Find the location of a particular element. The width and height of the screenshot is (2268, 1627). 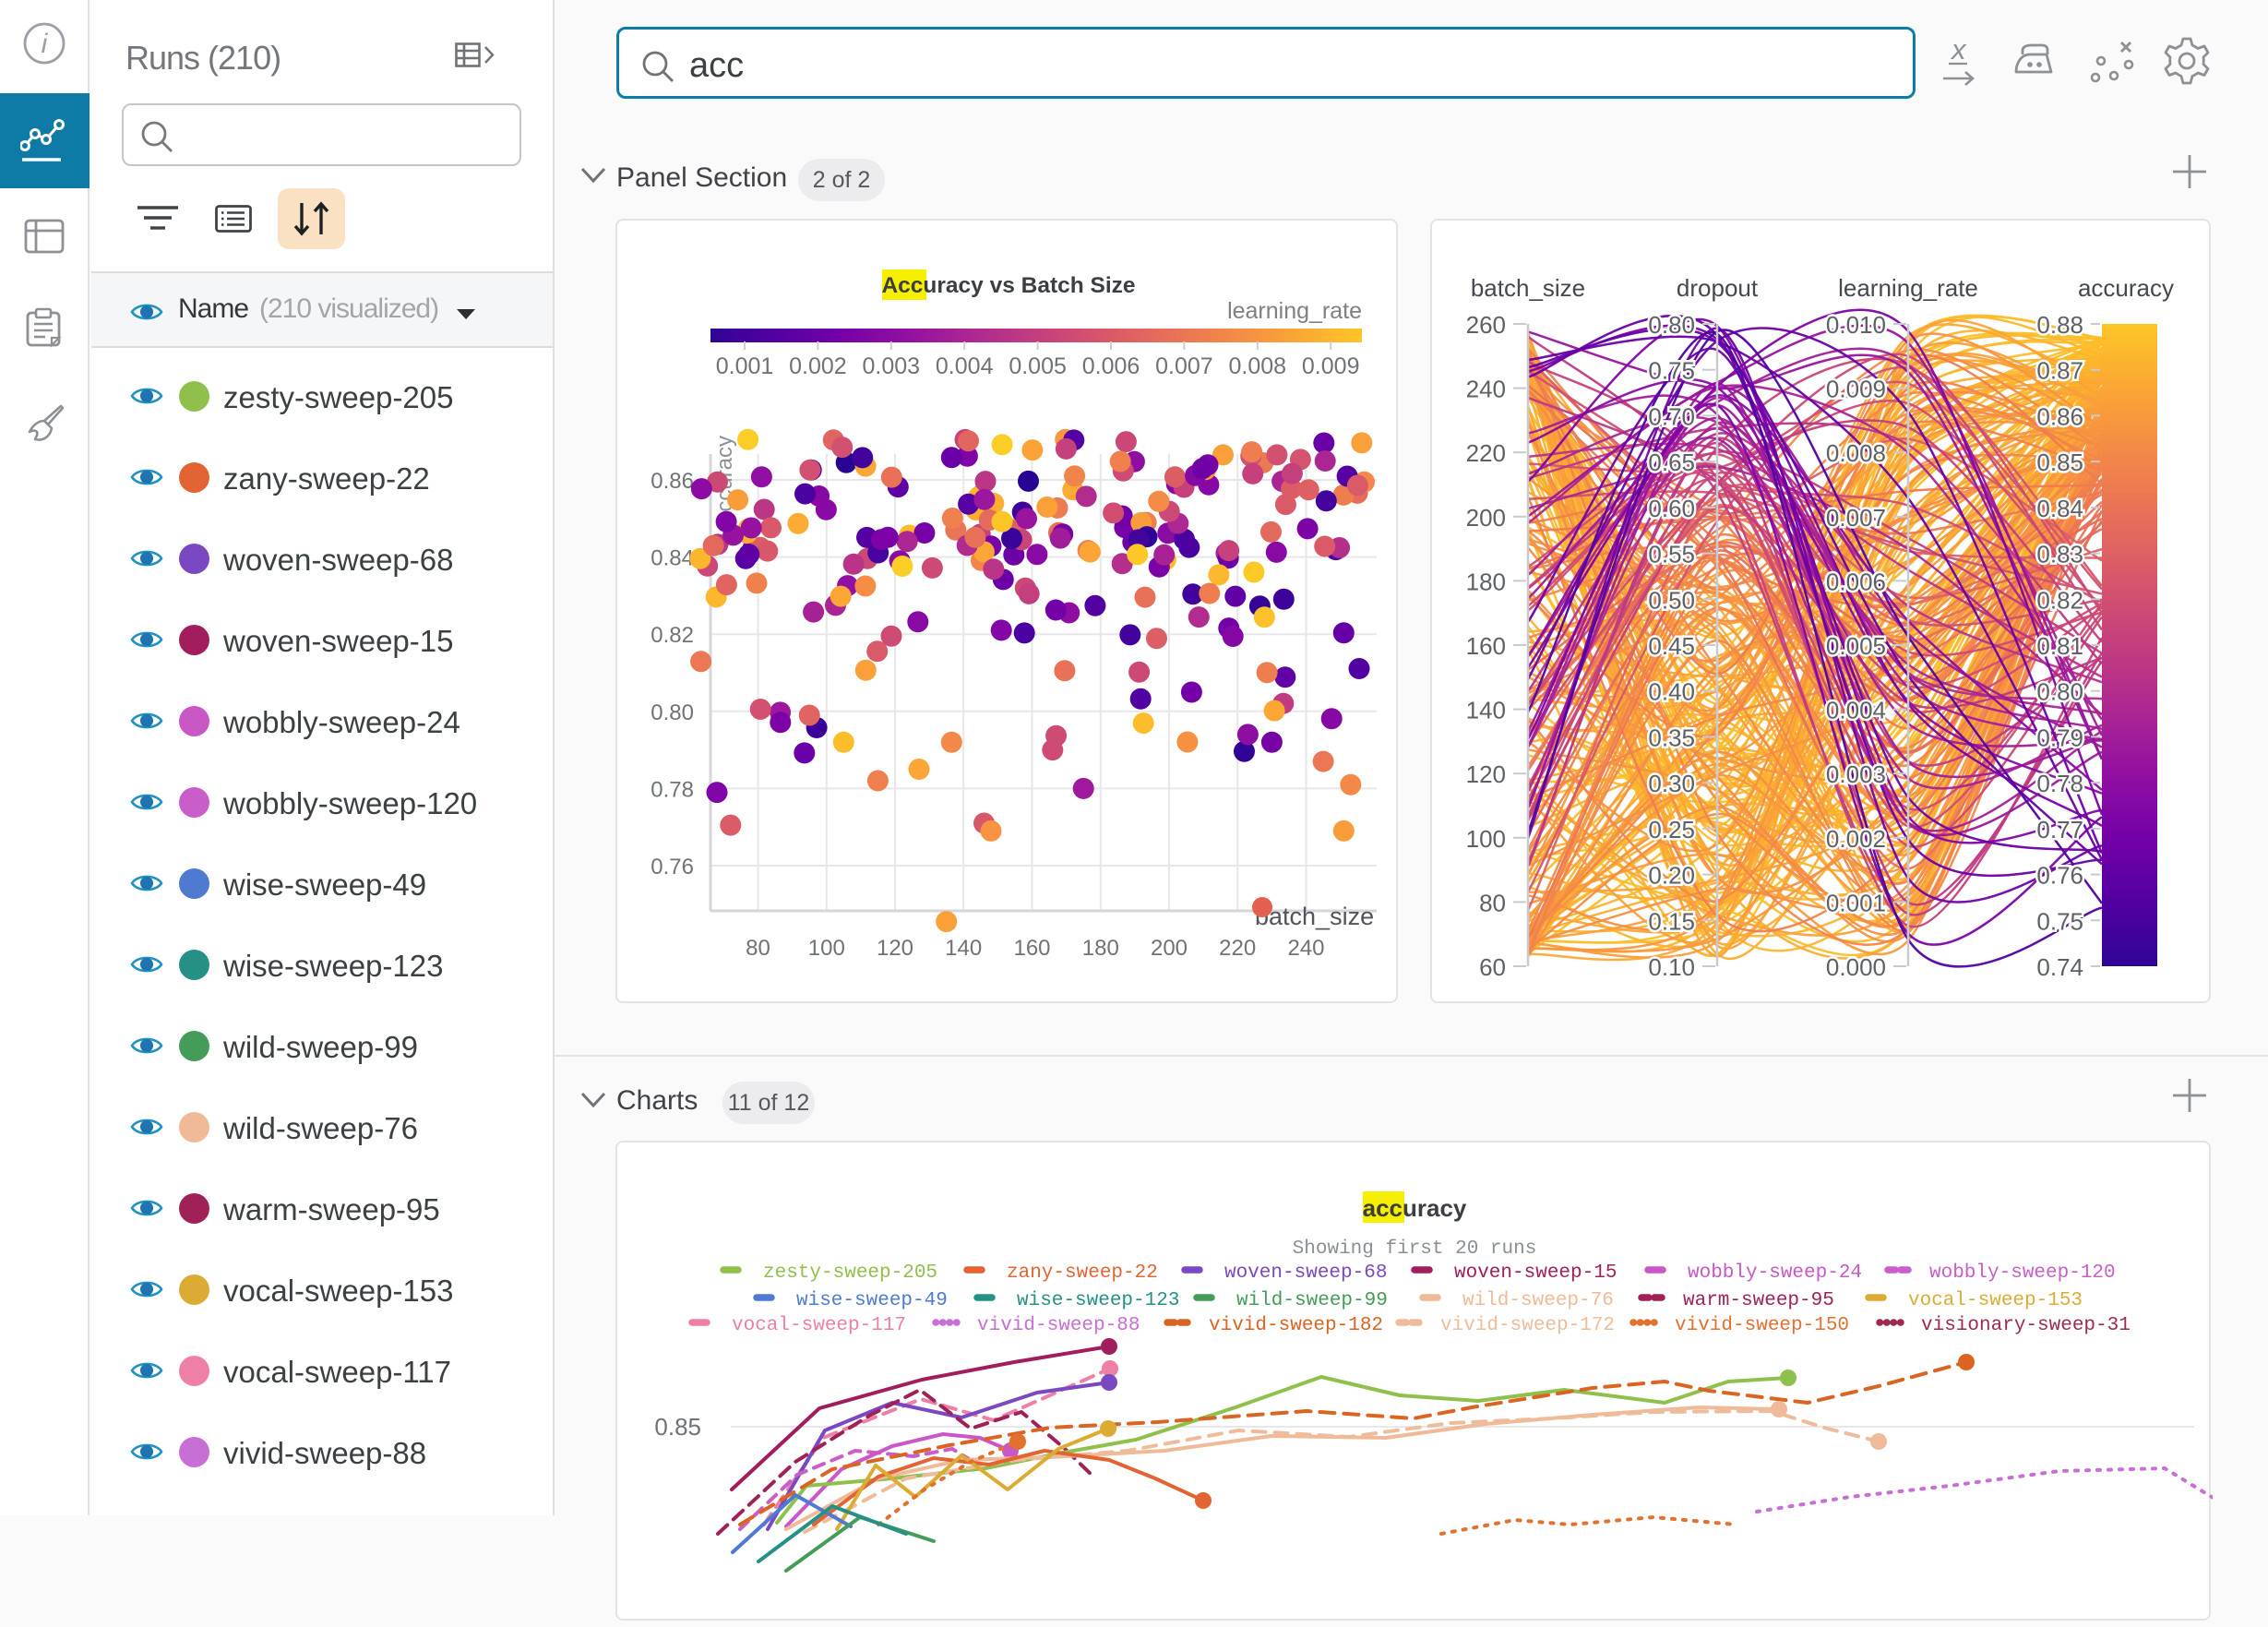

svg-text: 0.007 is located at coordinates (1856, 518).